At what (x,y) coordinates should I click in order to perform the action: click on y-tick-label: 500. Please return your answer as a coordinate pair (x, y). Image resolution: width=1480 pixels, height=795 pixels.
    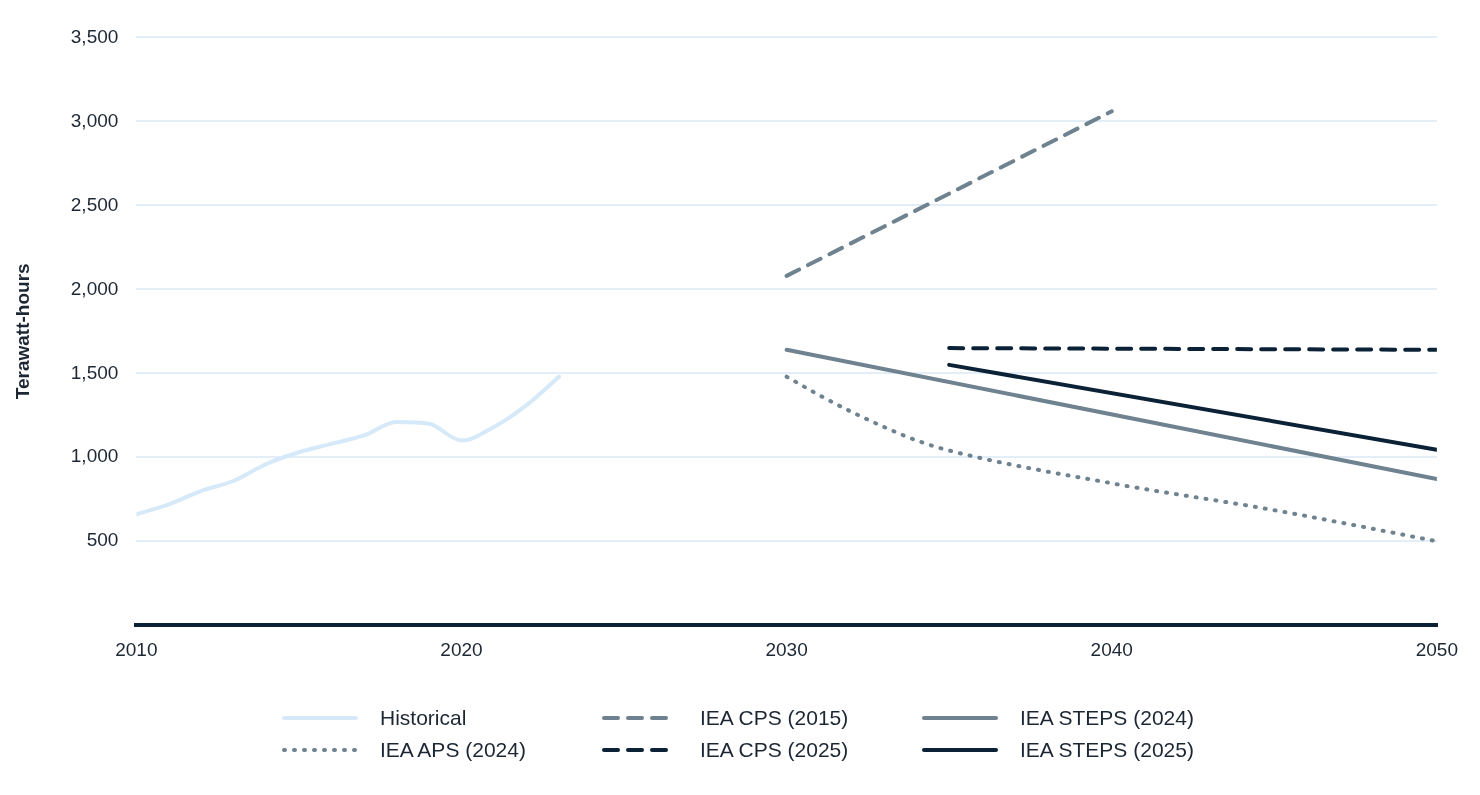
    Looking at the image, I should click on (102, 540).